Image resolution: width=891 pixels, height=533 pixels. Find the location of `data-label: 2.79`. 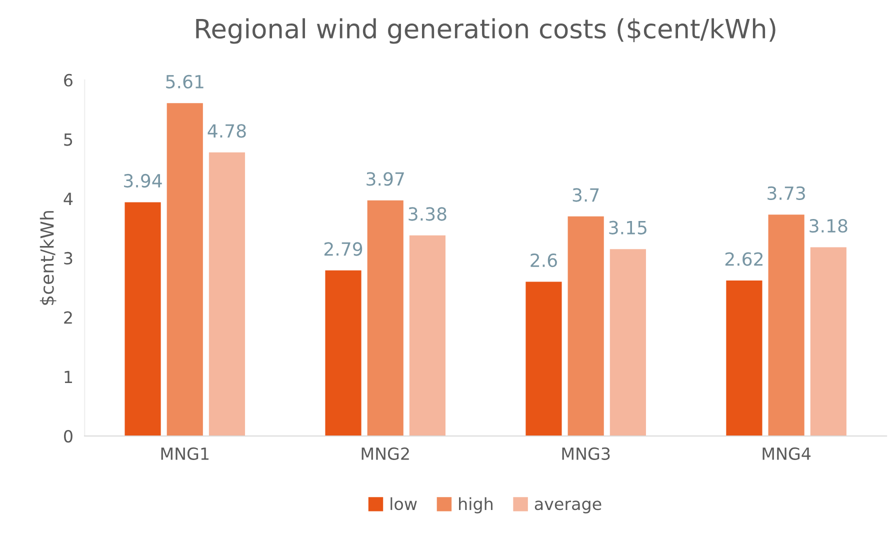

data-label: 2.79 is located at coordinates (343, 249).